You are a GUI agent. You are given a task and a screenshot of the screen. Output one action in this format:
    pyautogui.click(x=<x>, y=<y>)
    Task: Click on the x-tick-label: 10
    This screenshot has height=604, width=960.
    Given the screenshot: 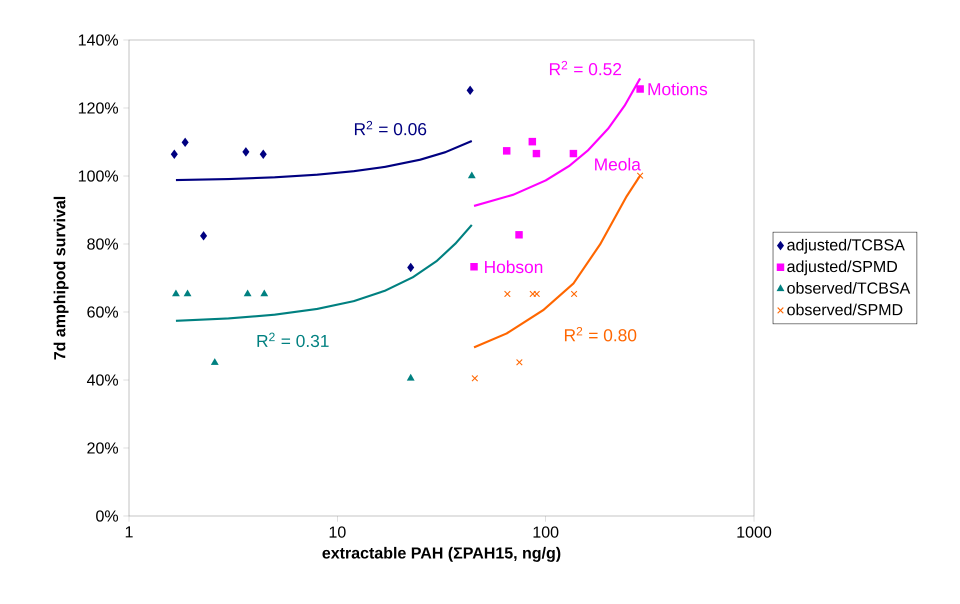 What is the action you would take?
    pyautogui.click(x=338, y=532)
    